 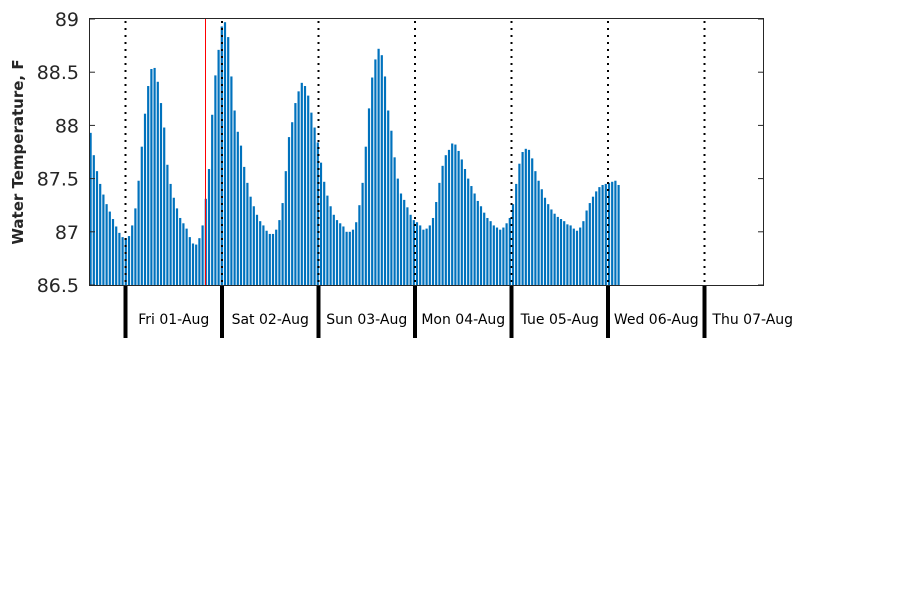 What do you see at coordinates (656, 320) in the screenshot?
I see `day-label: Wed 06-Aug` at bounding box center [656, 320].